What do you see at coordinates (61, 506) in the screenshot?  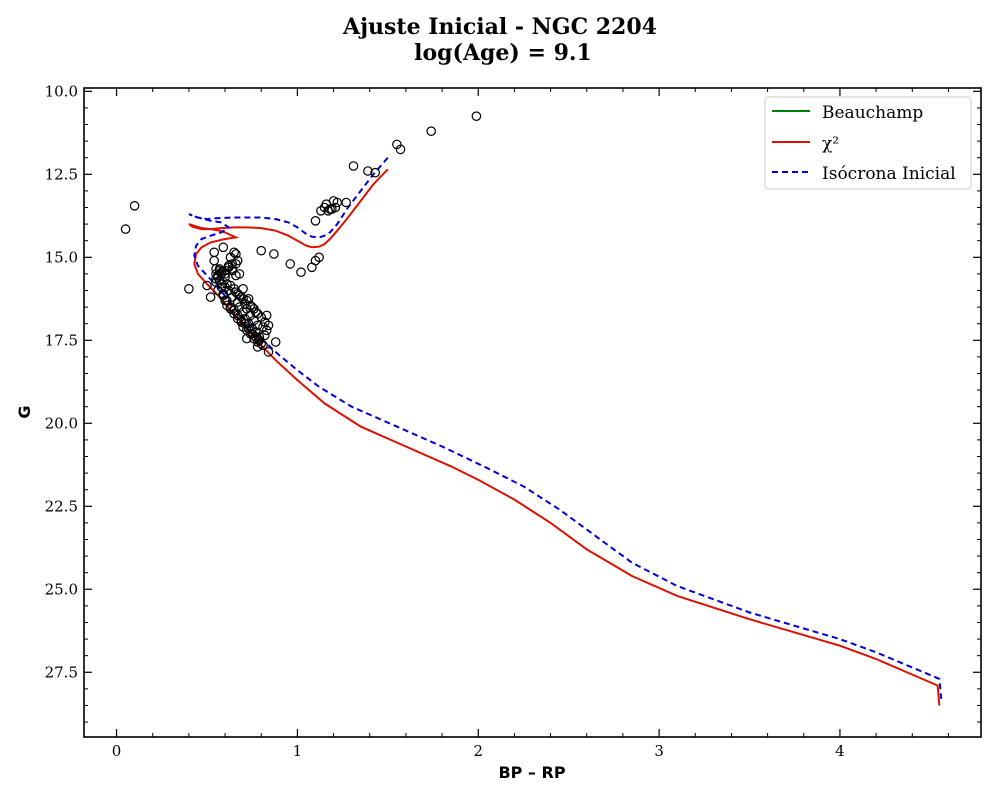 I see `y-tick-label: 22.5` at bounding box center [61, 506].